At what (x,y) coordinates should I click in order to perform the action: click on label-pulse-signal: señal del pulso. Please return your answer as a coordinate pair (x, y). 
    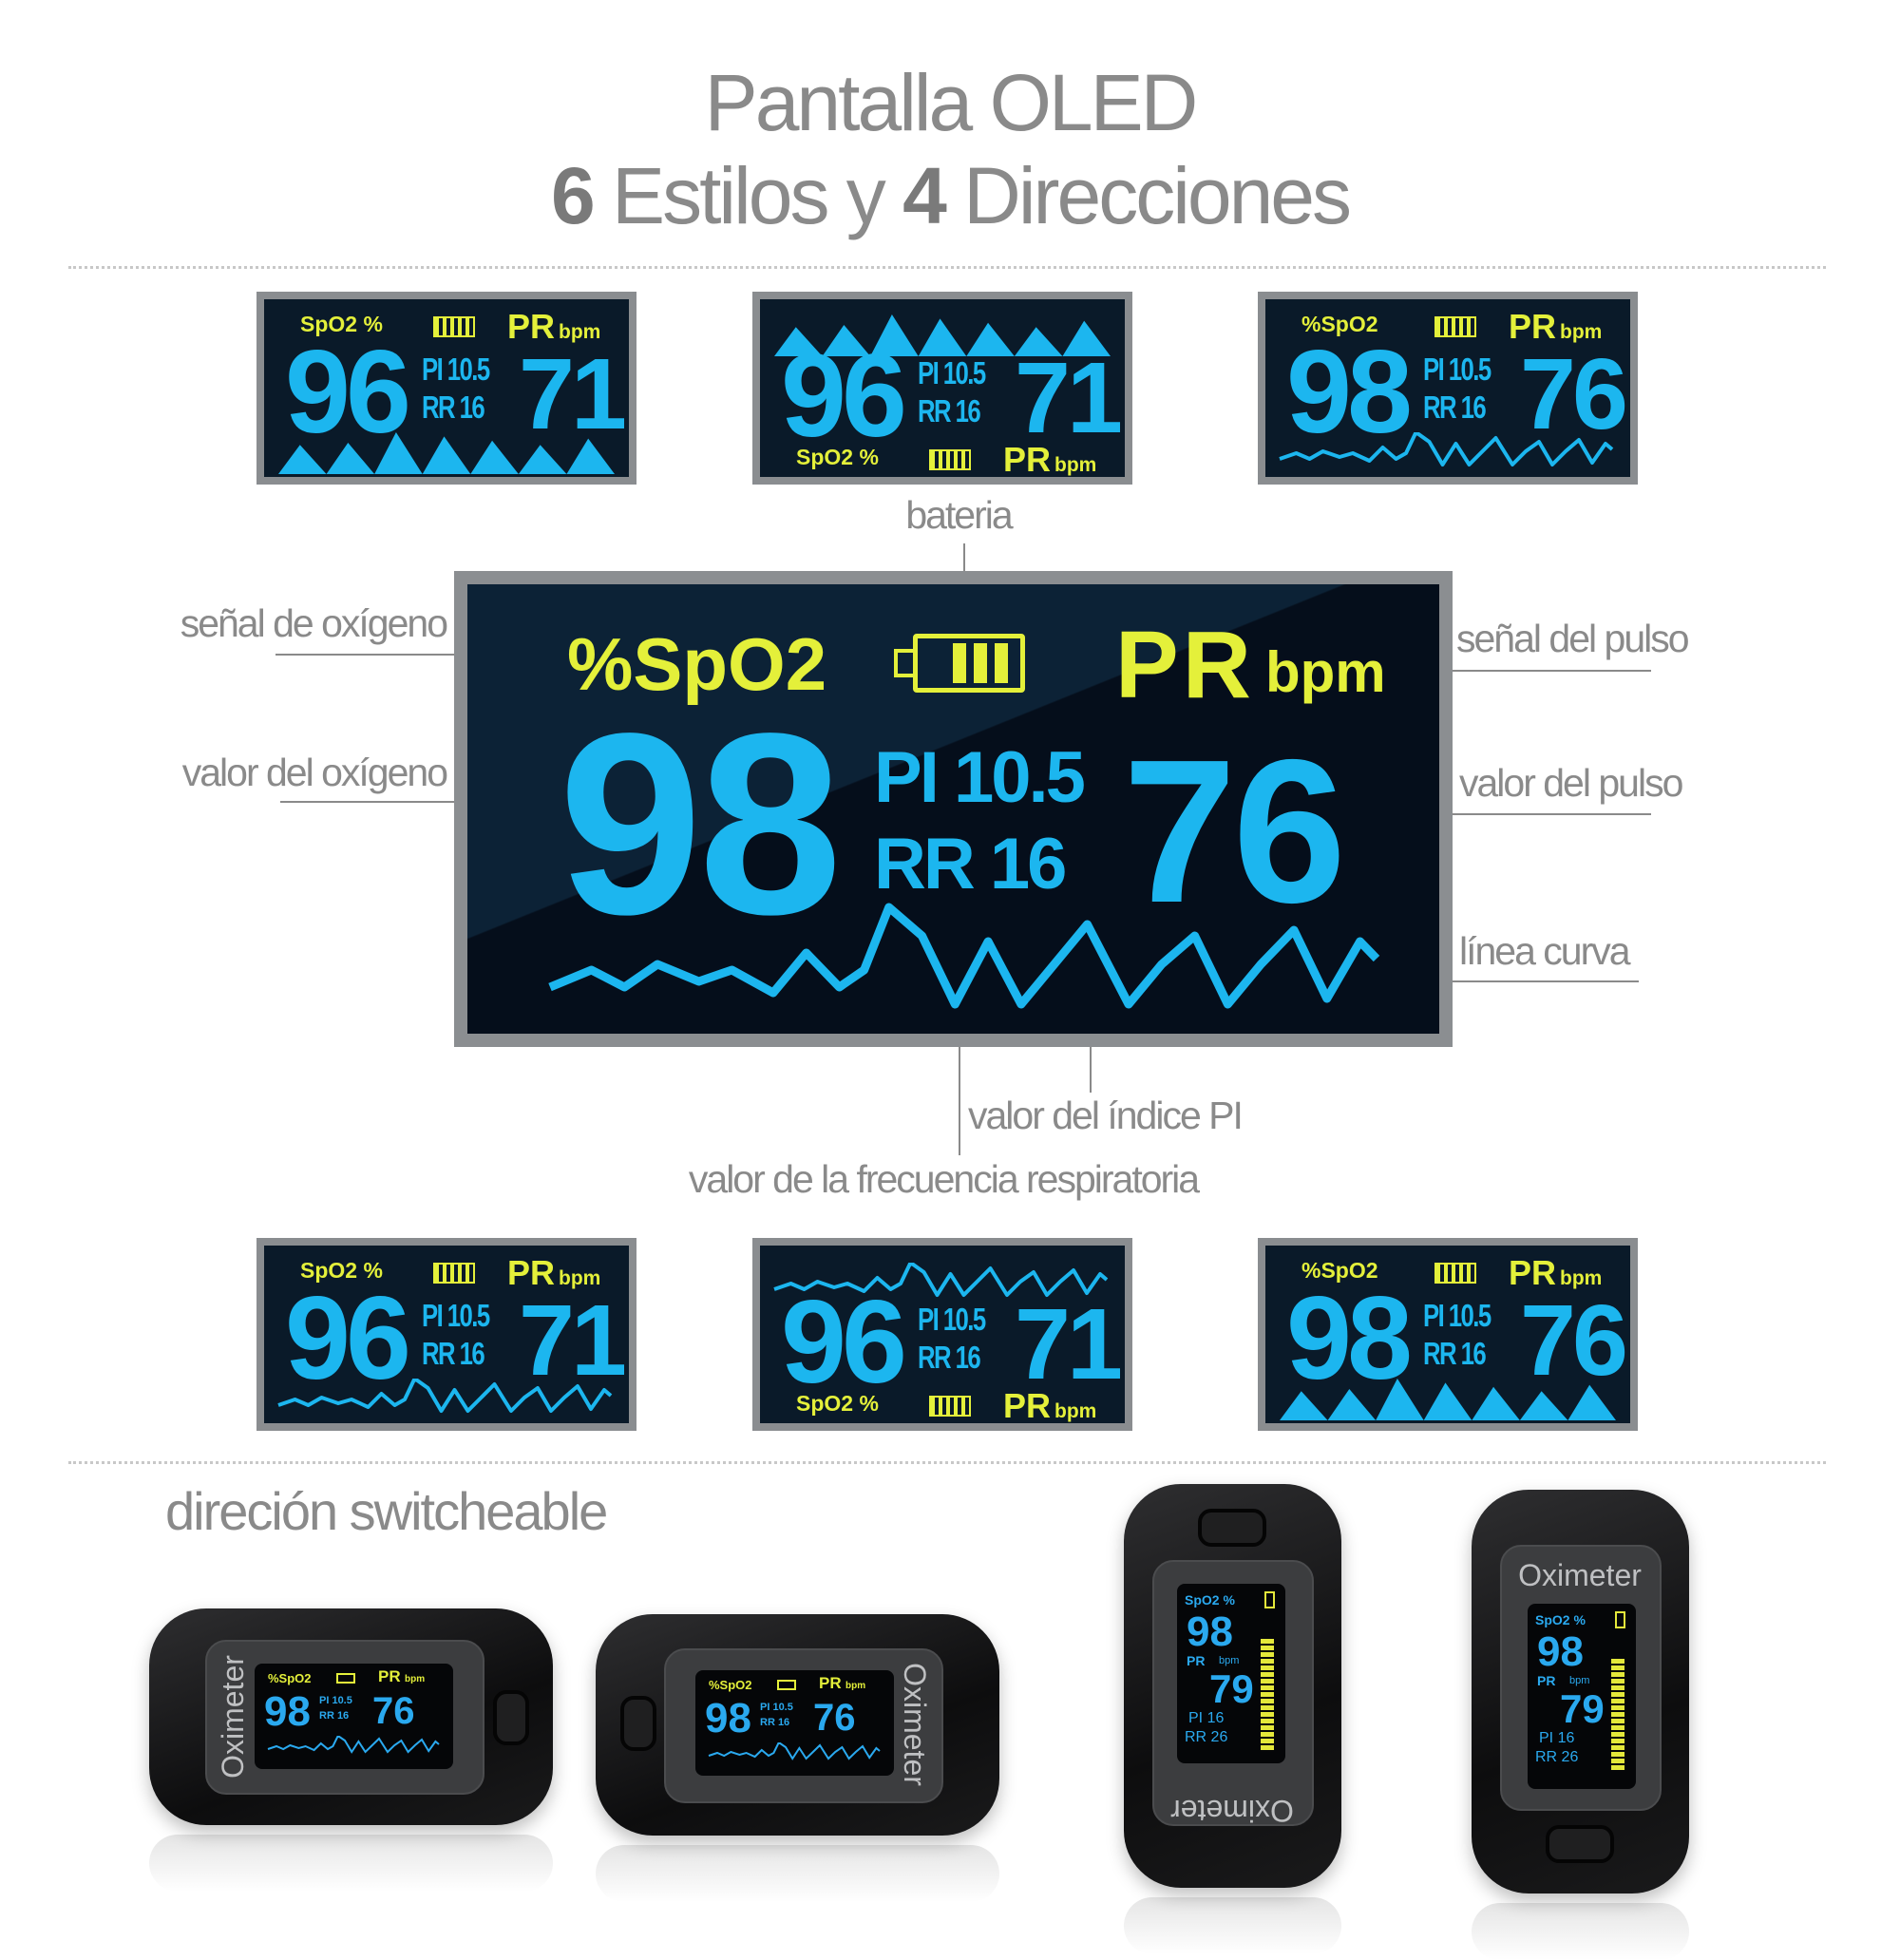
    Looking at the image, I should click on (1573, 638).